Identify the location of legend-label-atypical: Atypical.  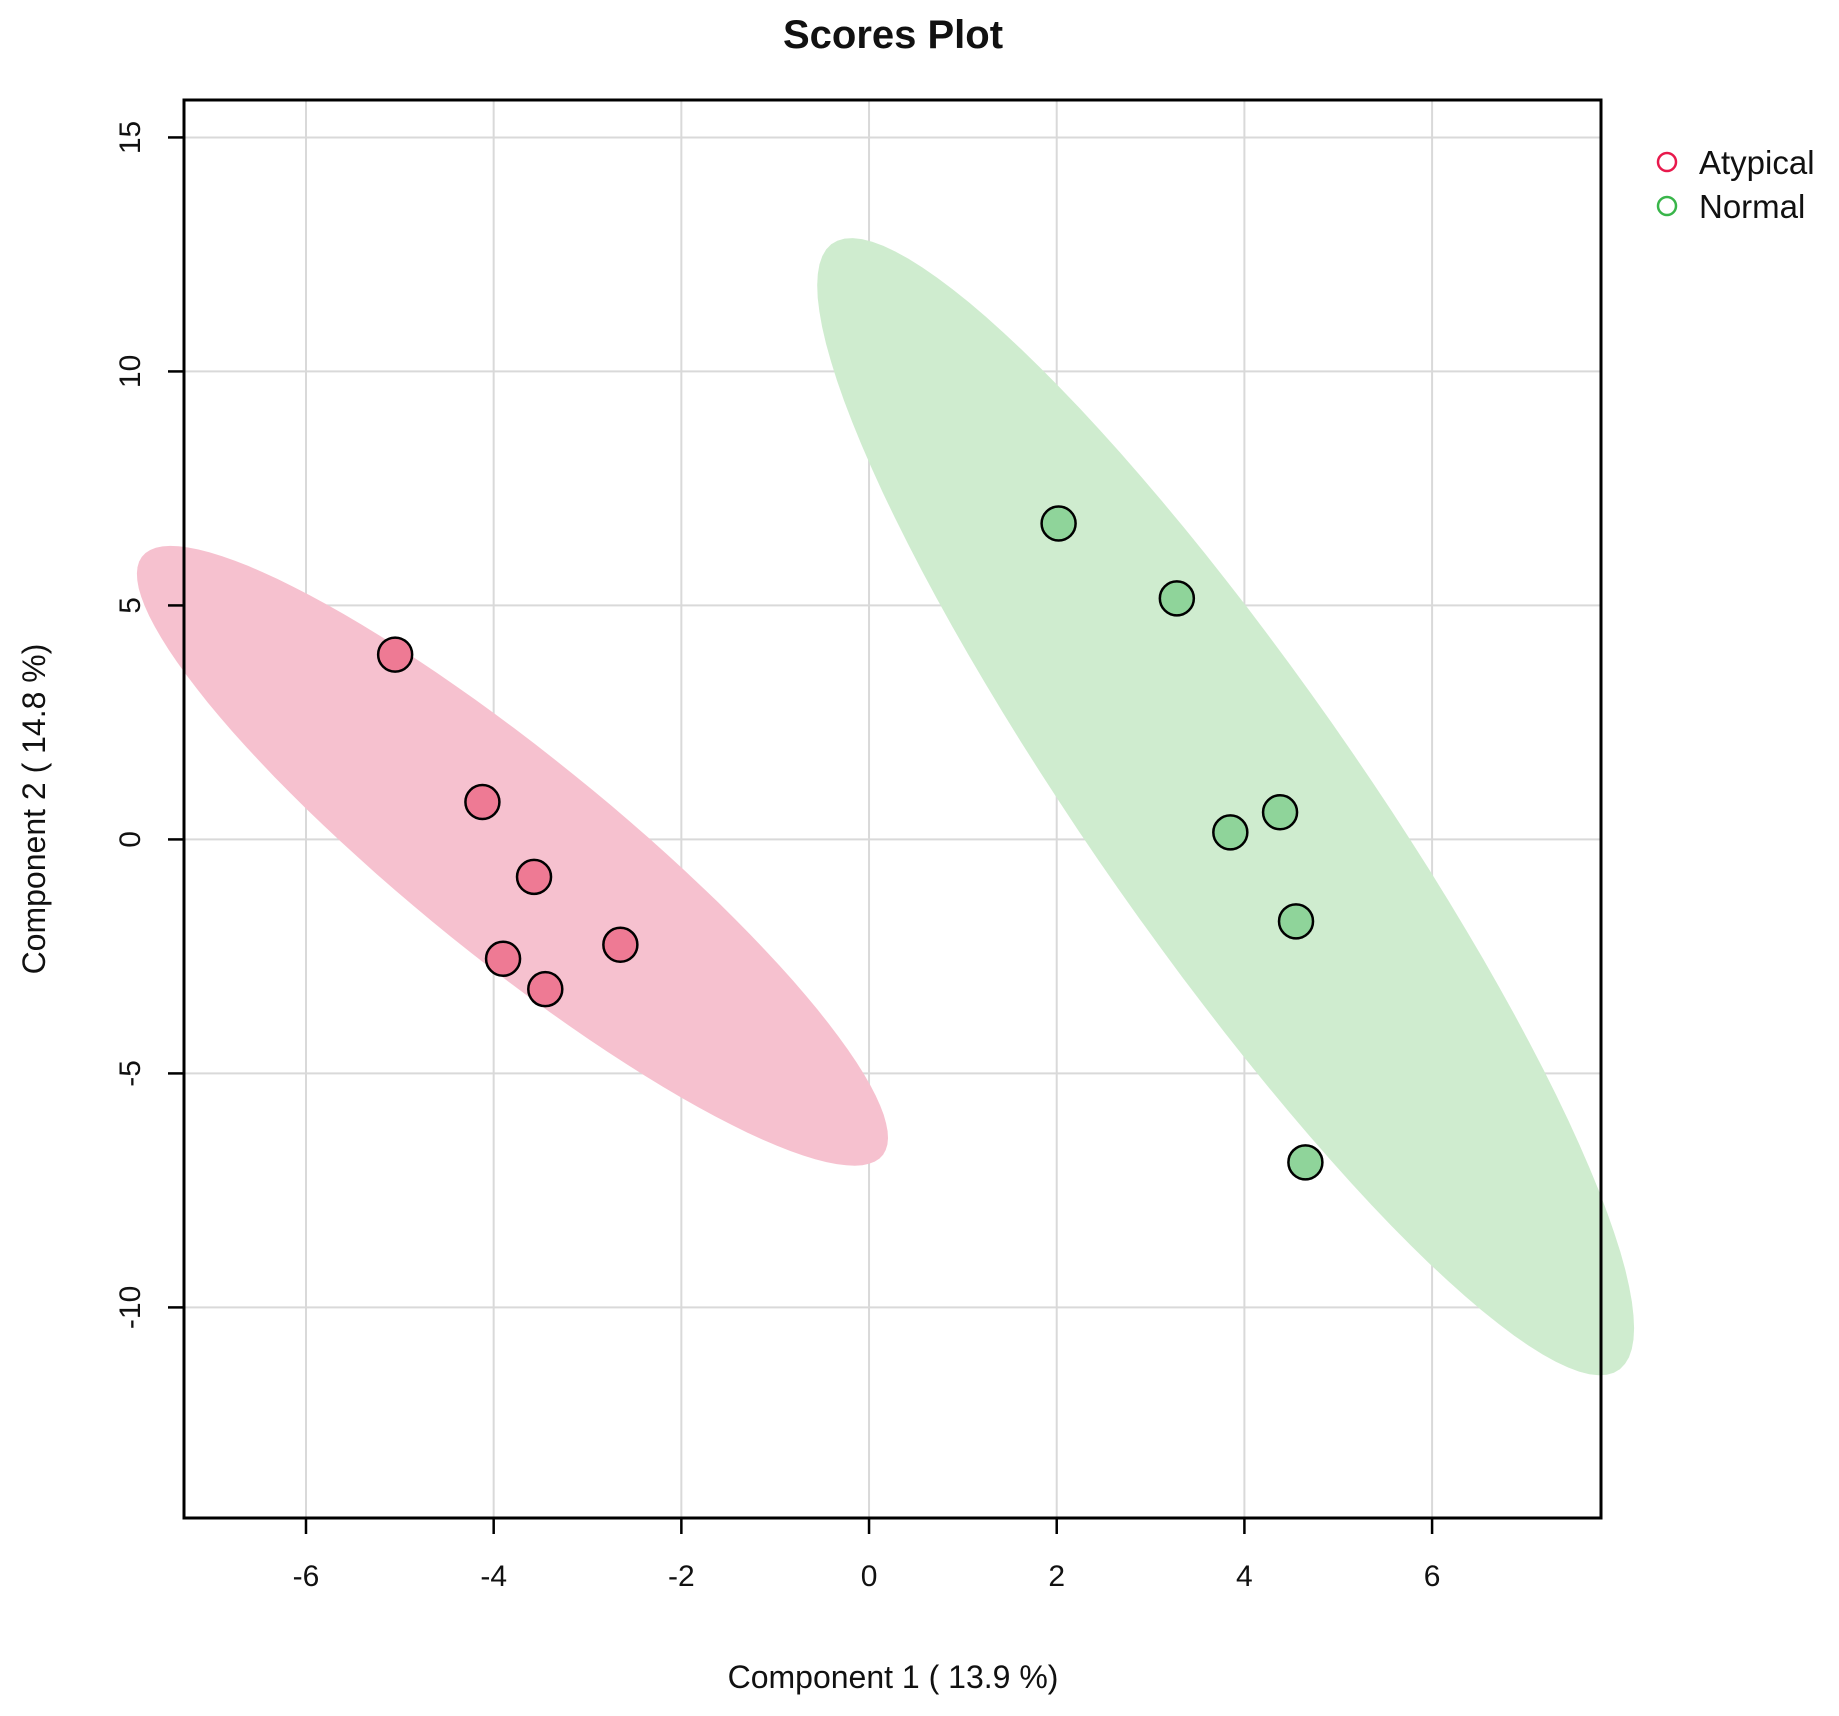
(1757, 162).